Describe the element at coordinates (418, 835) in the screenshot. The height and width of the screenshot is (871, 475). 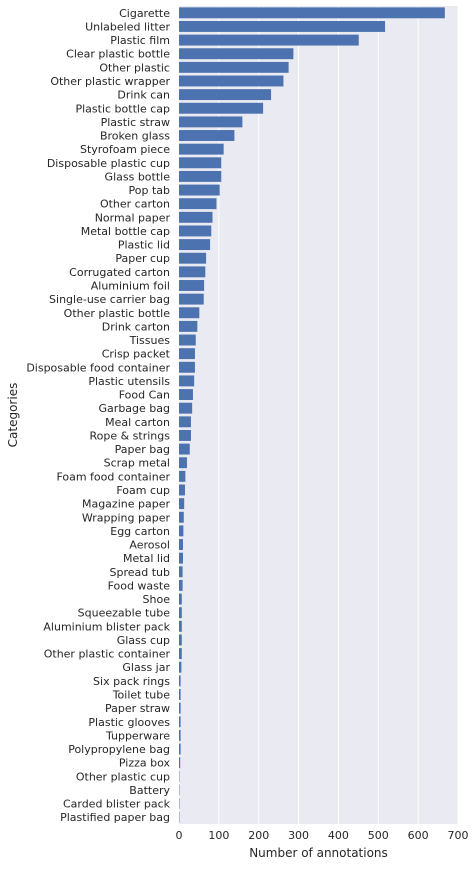
I see `x-tick-label: 600` at that location.